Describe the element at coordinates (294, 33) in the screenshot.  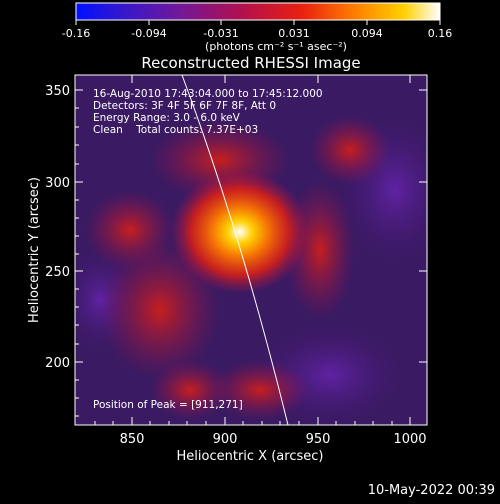
I see `colorbar-tick-label: 0.031` at that location.